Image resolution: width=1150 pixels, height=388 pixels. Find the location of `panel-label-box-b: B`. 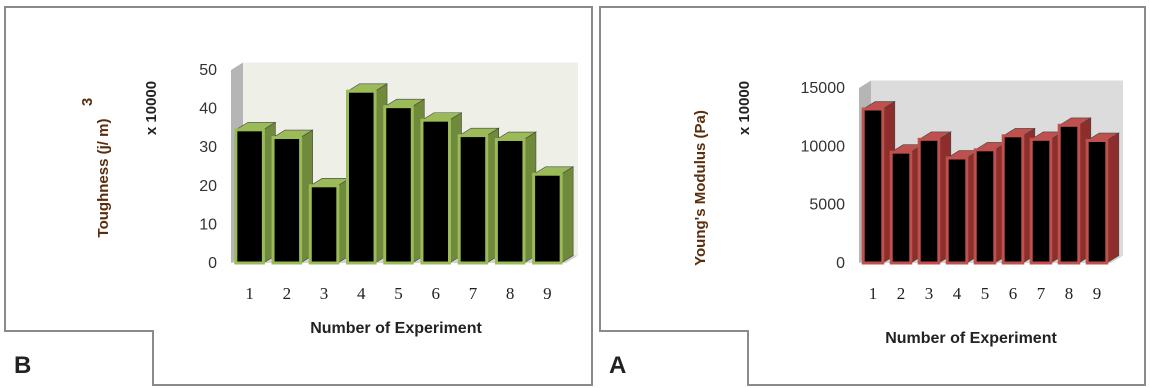

panel-label-box-b: B is located at coordinates (79, 358).